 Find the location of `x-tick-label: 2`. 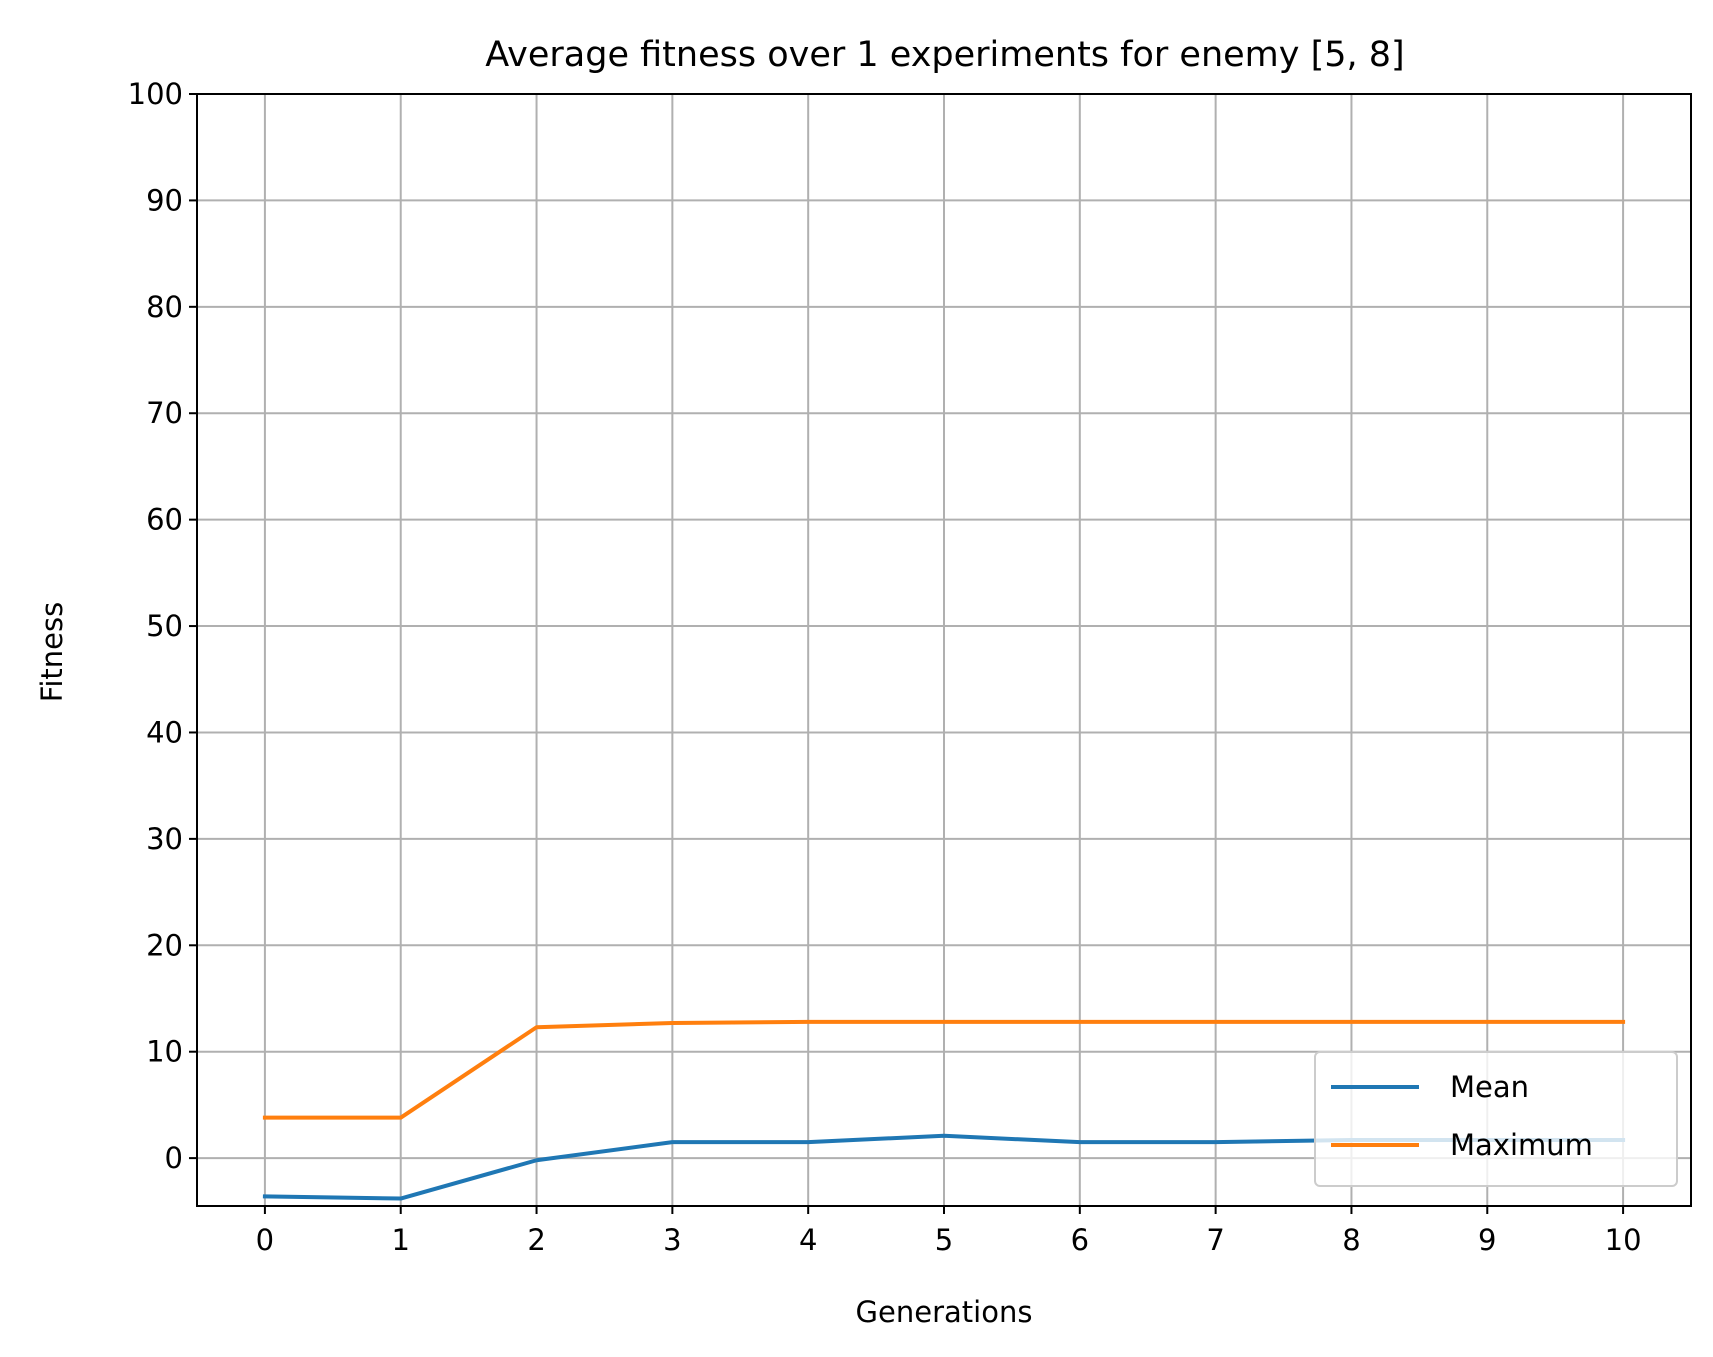

x-tick-label: 2 is located at coordinates (536, 1240).